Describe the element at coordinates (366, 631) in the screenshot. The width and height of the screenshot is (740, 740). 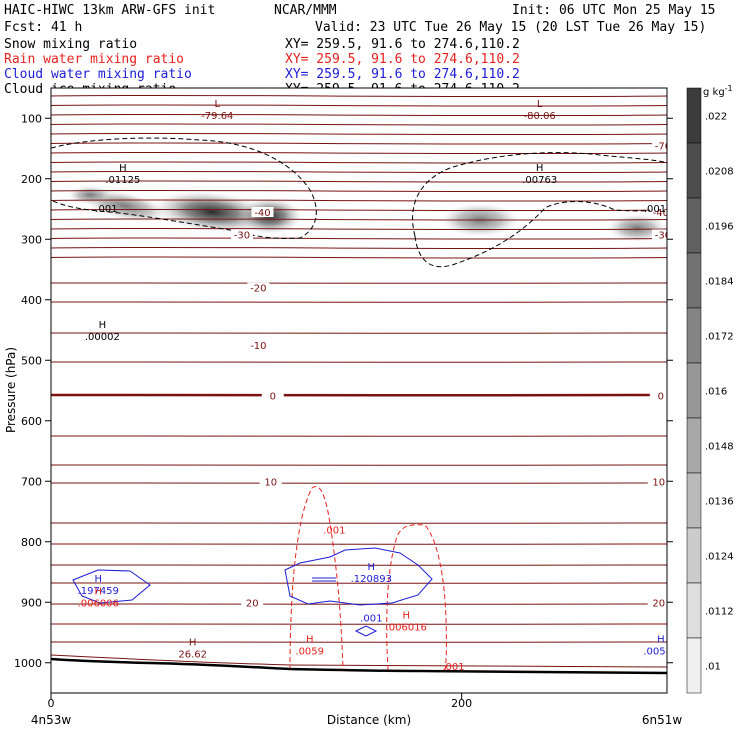
I see `cloud-contour-small` at that location.